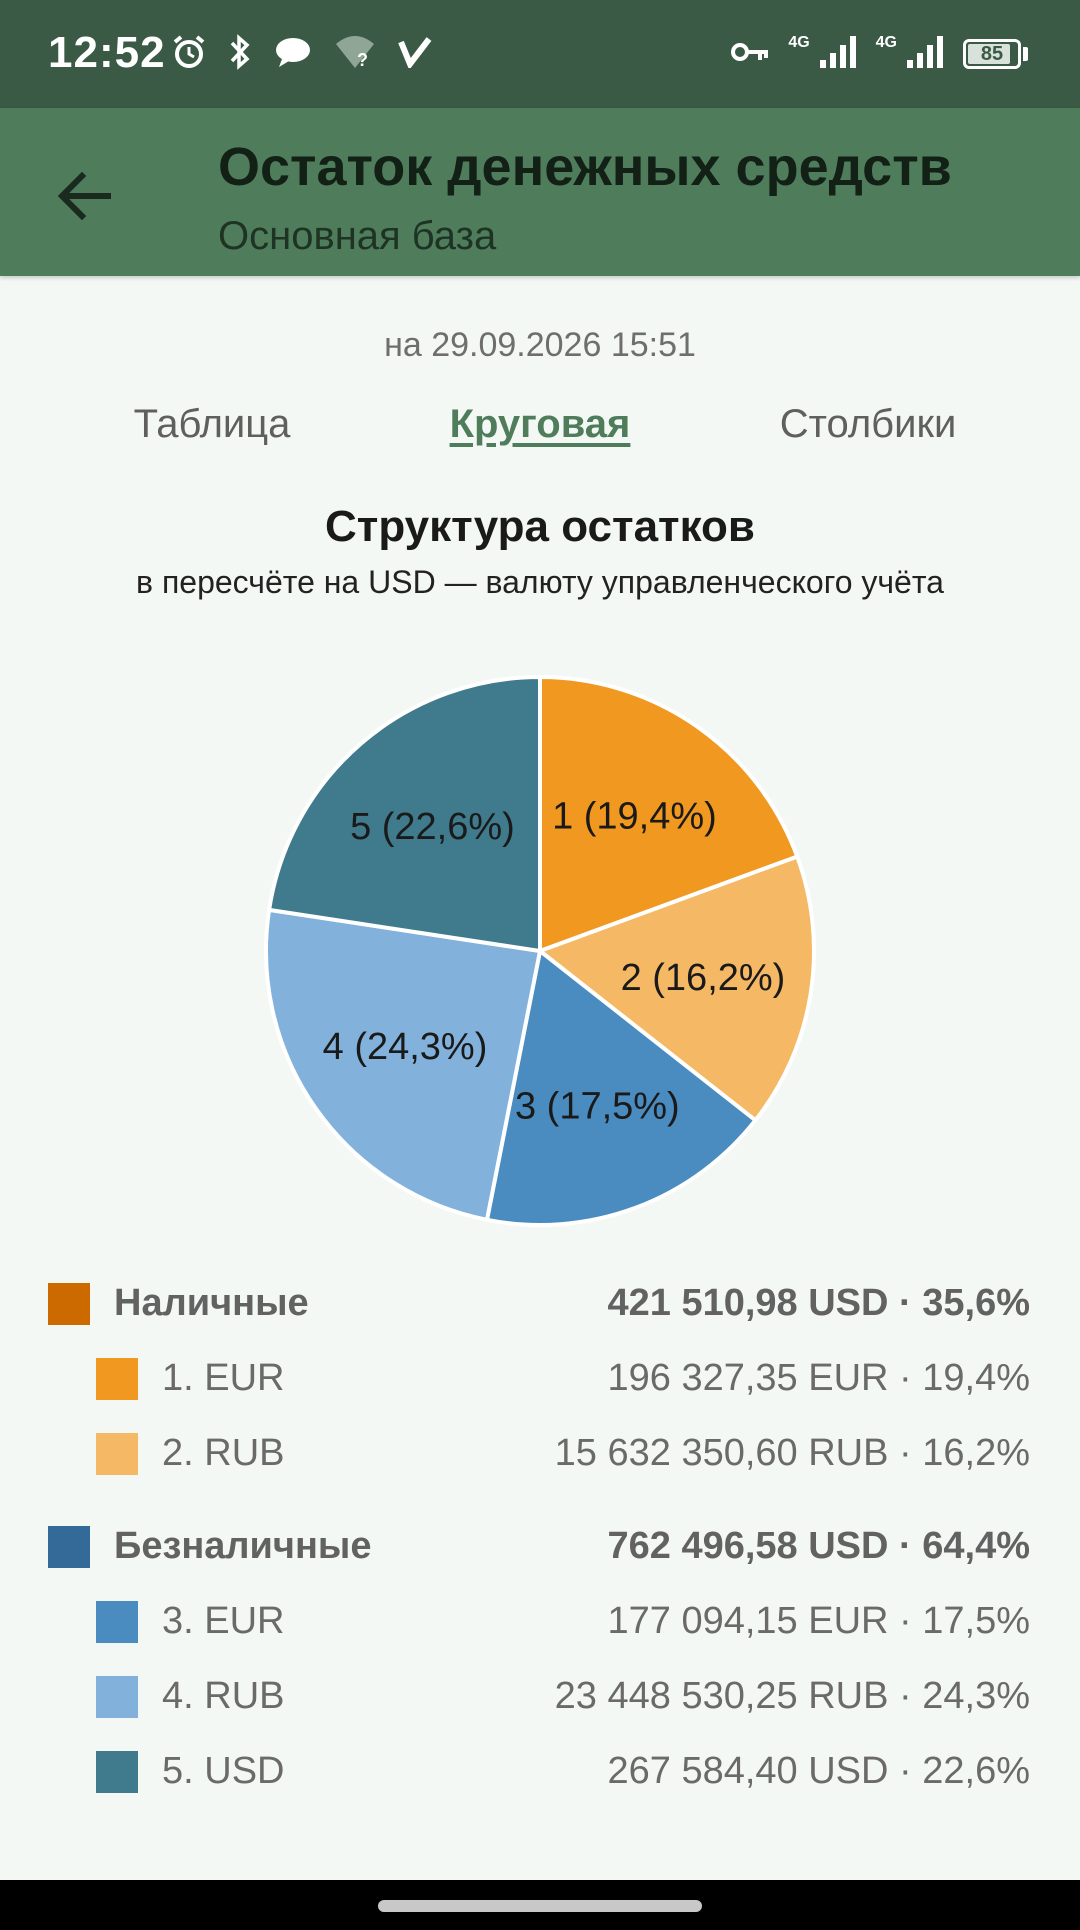  Describe the element at coordinates (792, 1453) in the screenshot. I see `legend-value: 15 632 350,60 RUB · 16,2%` at that location.